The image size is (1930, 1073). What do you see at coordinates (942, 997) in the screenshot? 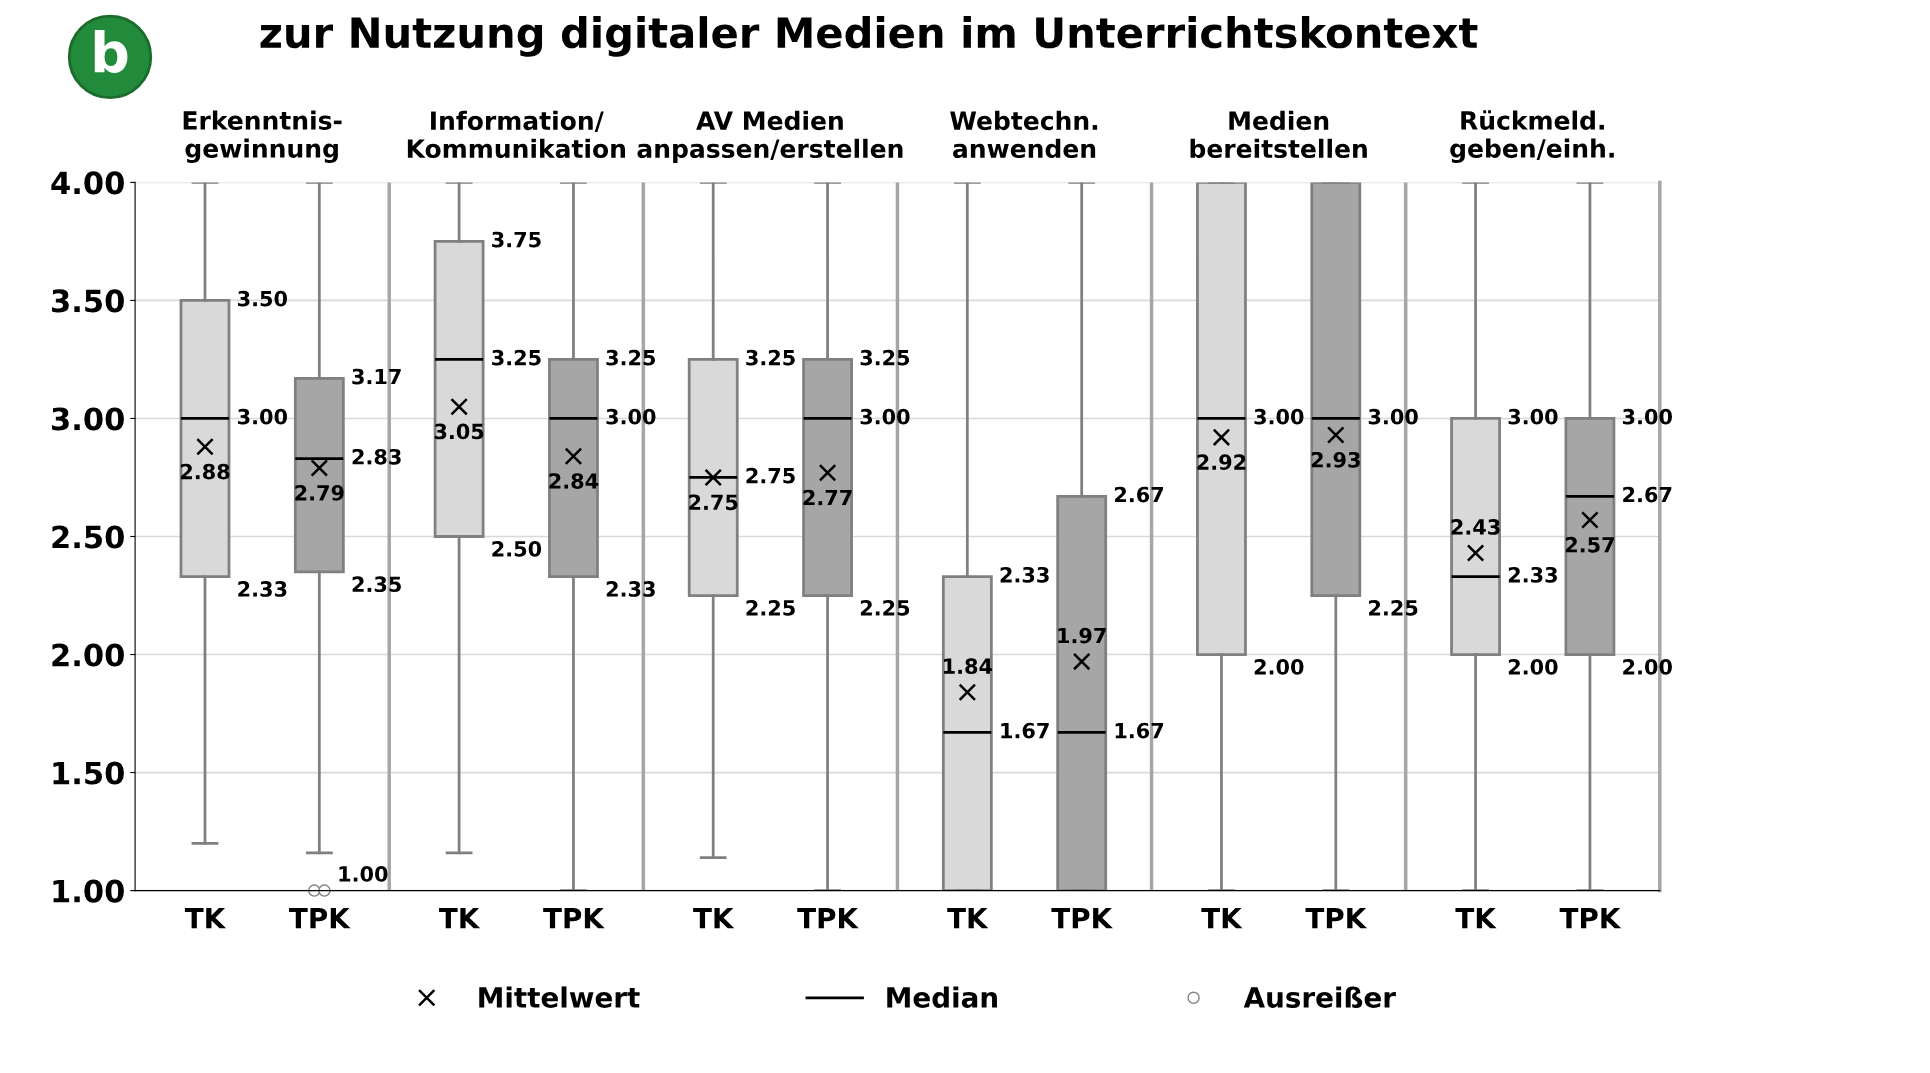
I see `text: Median` at bounding box center [942, 997].